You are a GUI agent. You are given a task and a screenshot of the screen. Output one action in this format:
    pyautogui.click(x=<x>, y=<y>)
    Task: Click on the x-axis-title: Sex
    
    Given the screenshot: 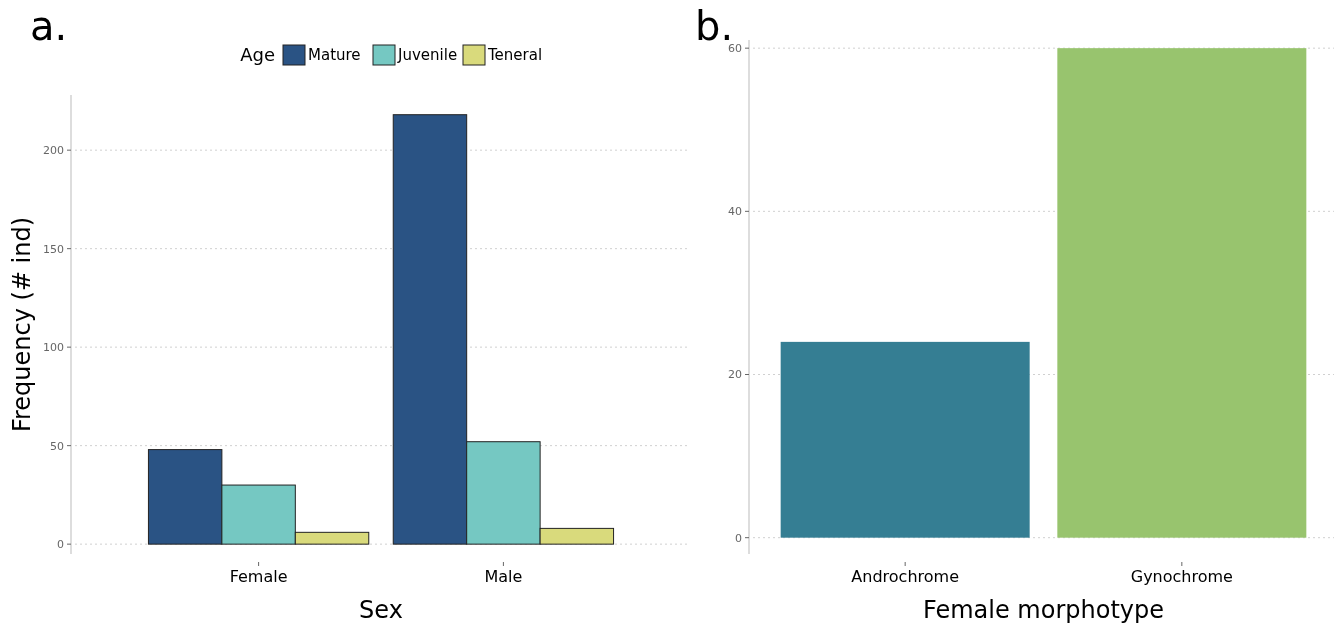 What is the action you would take?
    pyautogui.click(x=381, y=610)
    